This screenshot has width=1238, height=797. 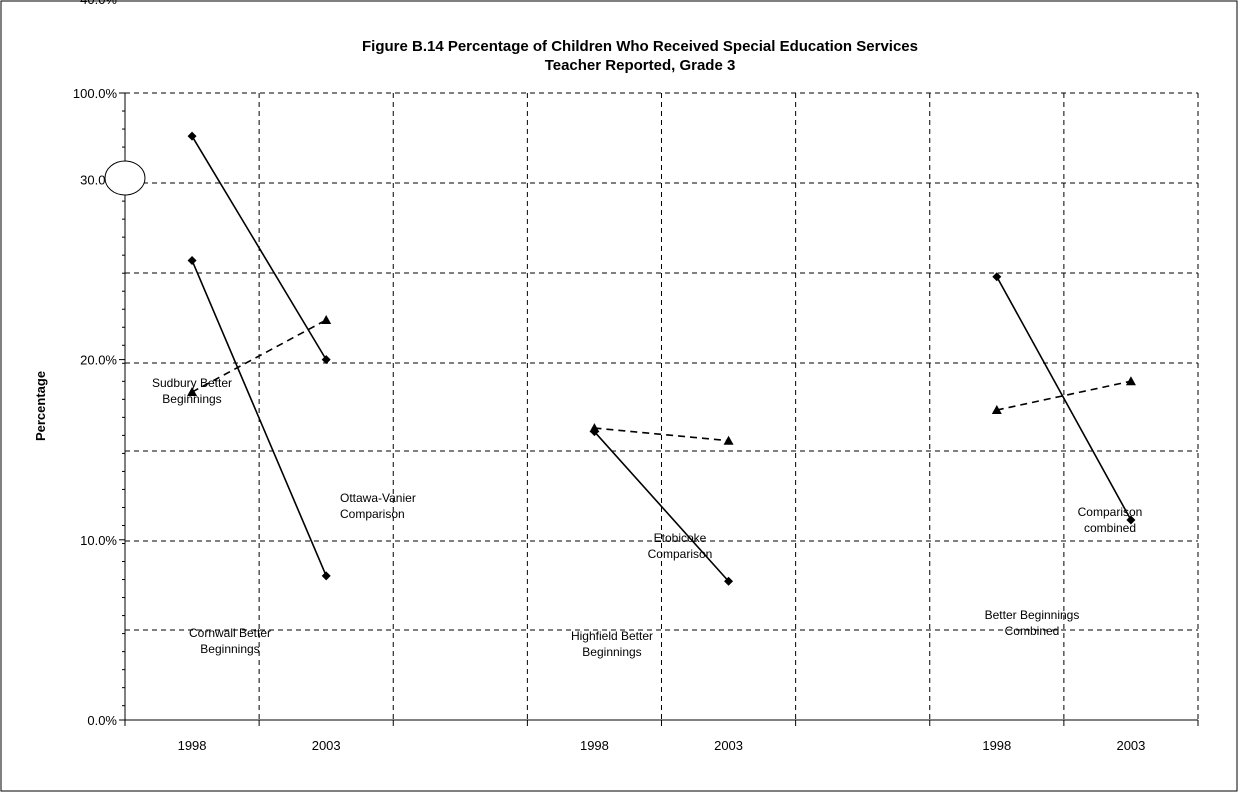 I want to click on series-label-line: Sudbury Better, so click(x=192, y=383).